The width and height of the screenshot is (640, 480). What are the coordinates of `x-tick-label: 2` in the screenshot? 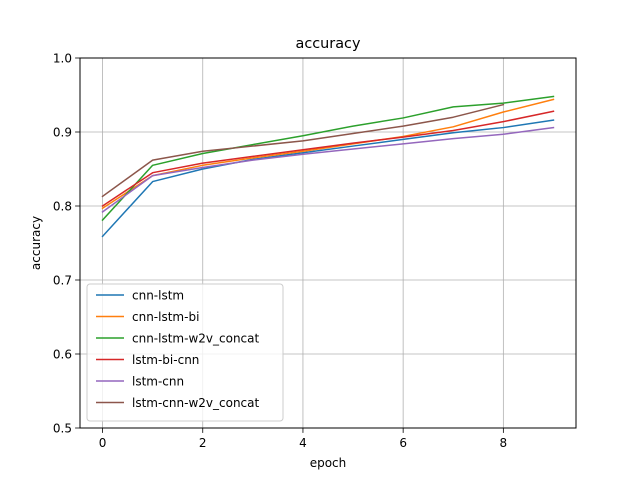 It's located at (203, 443).